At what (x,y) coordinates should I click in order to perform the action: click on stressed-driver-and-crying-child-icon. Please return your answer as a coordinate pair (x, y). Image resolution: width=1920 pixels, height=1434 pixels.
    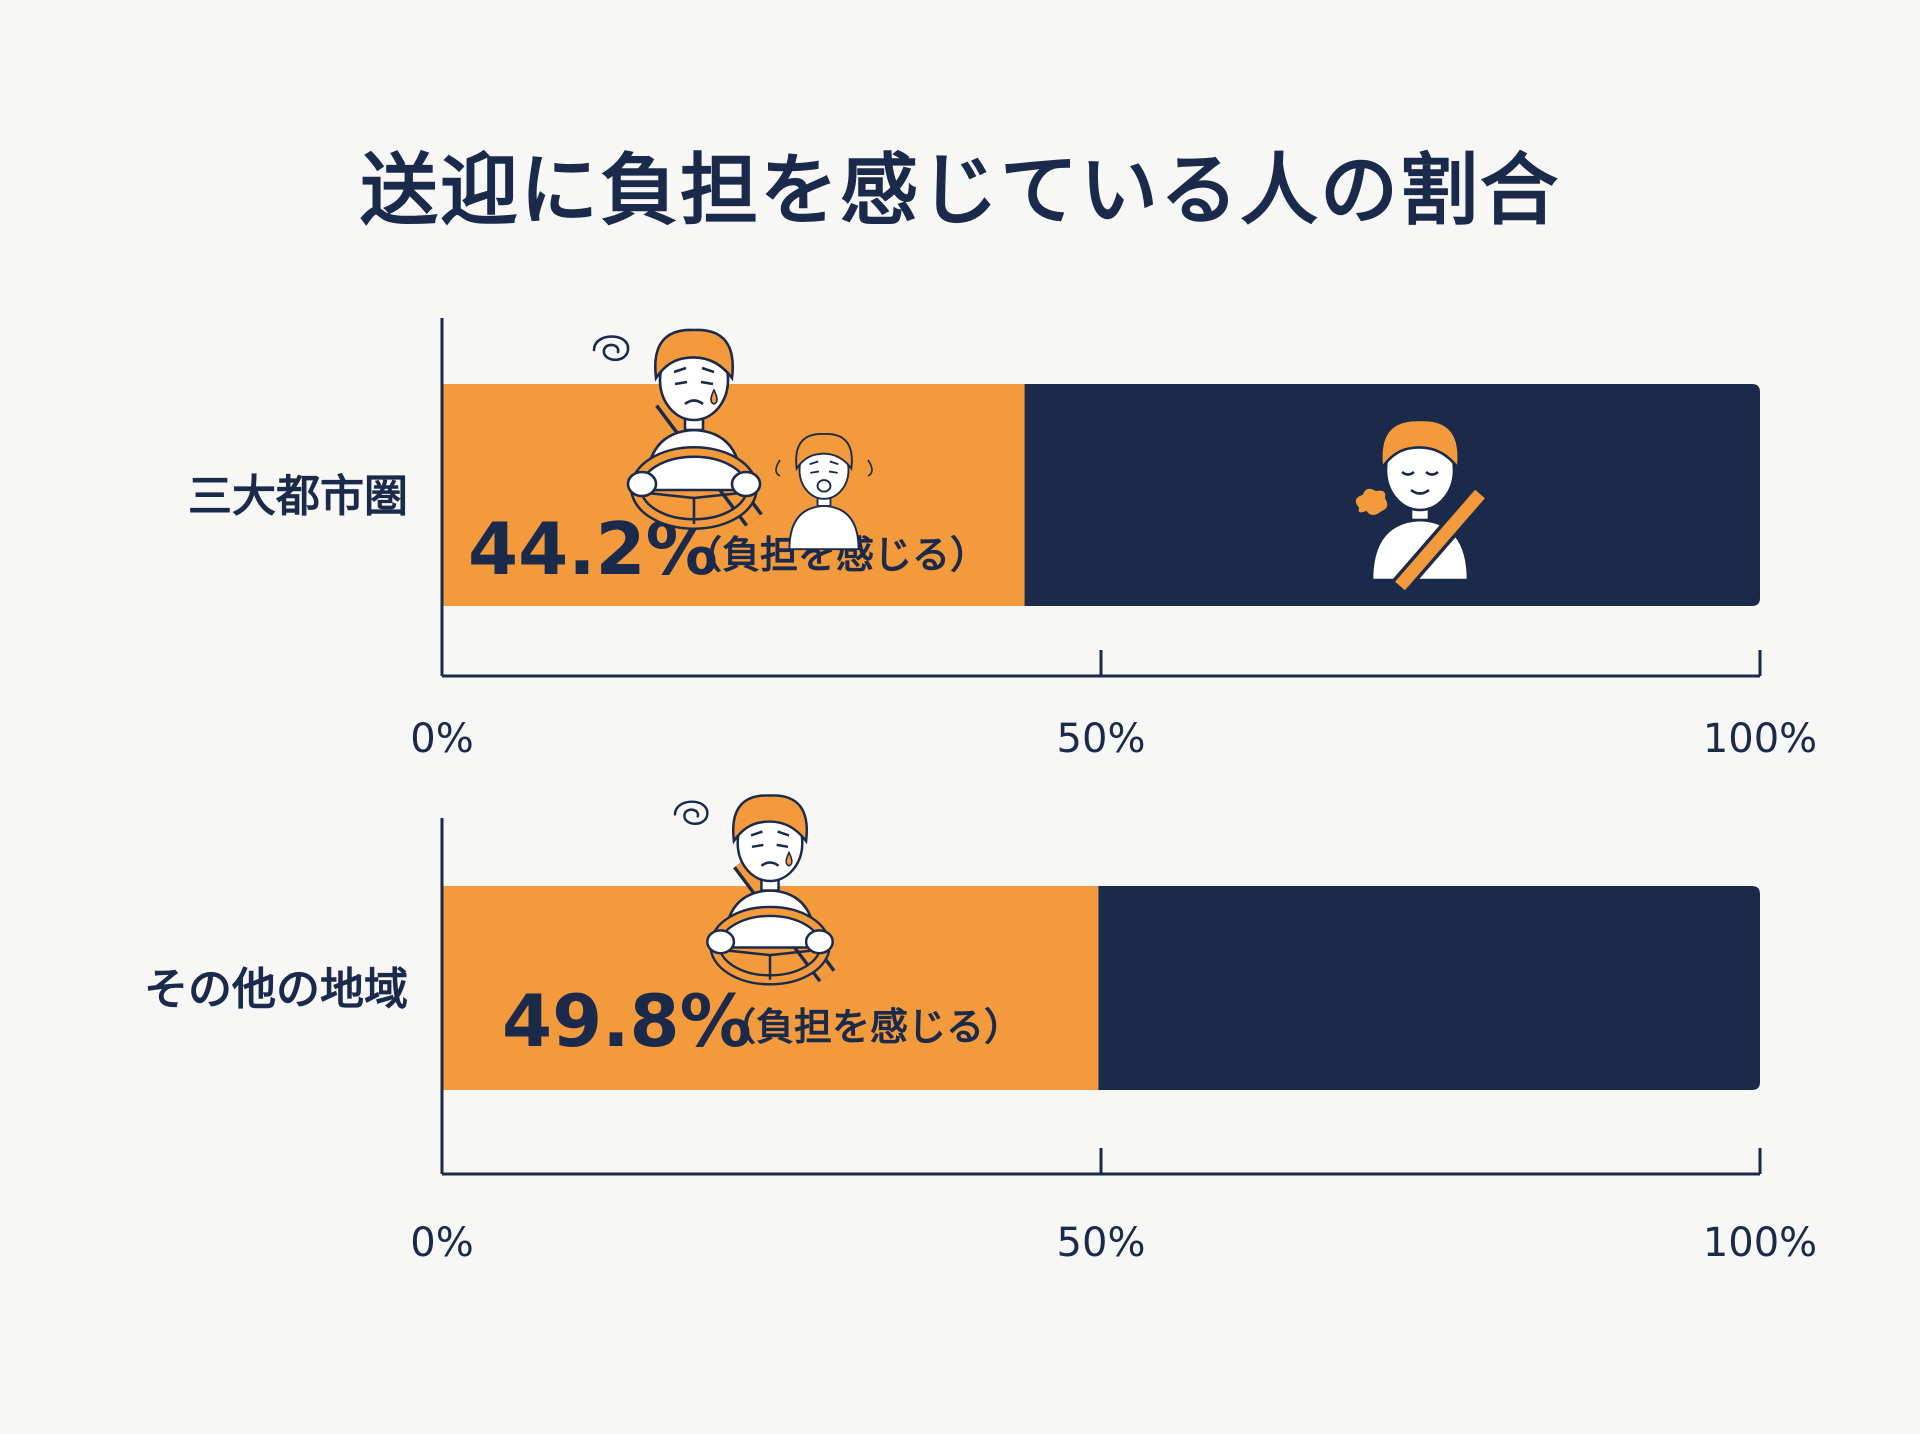
    Looking at the image, I should click on (732, 439).